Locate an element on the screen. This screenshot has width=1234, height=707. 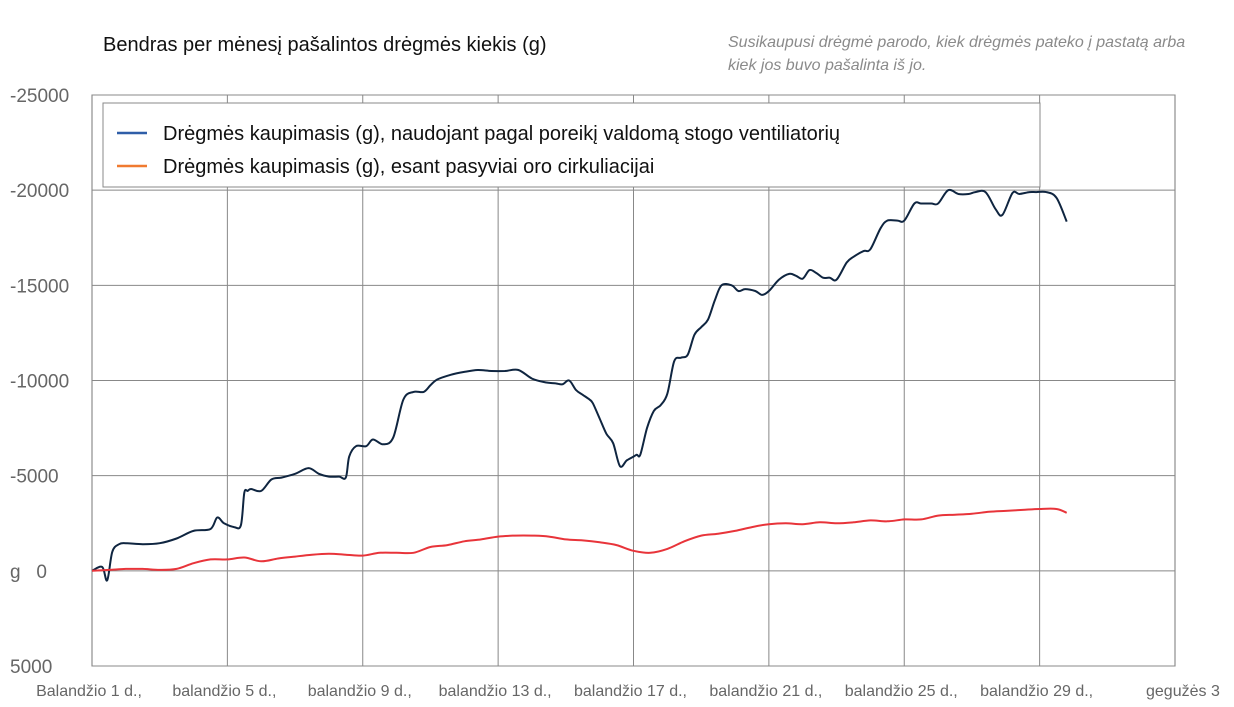
x-tick-label: balandžio 13 d., is located at coordinates (495, 691).